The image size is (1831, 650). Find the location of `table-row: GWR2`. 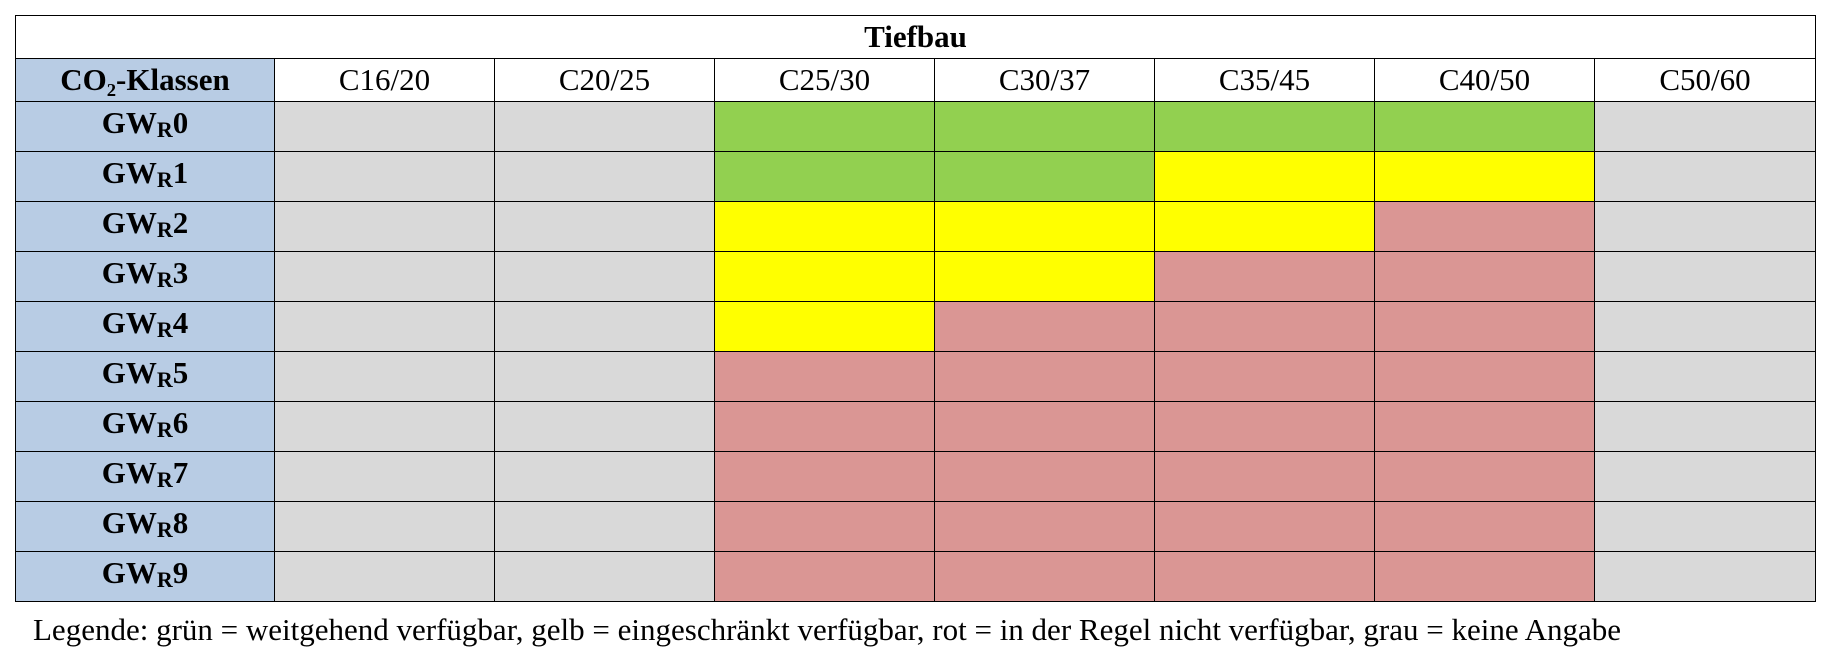

table-row: GWR2 is located at coordinates (916, 226).